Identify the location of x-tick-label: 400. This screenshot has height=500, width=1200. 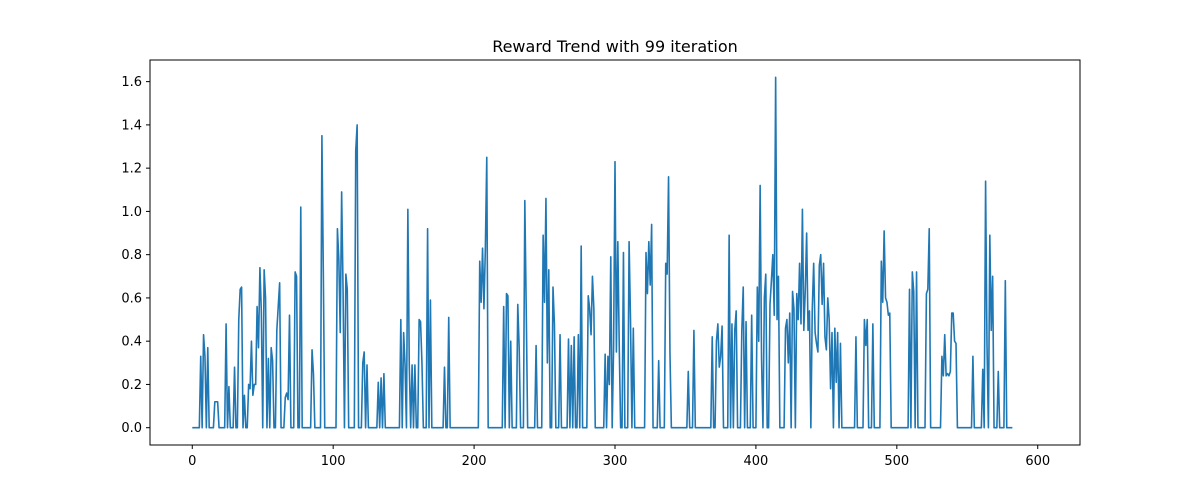
(755, 461).